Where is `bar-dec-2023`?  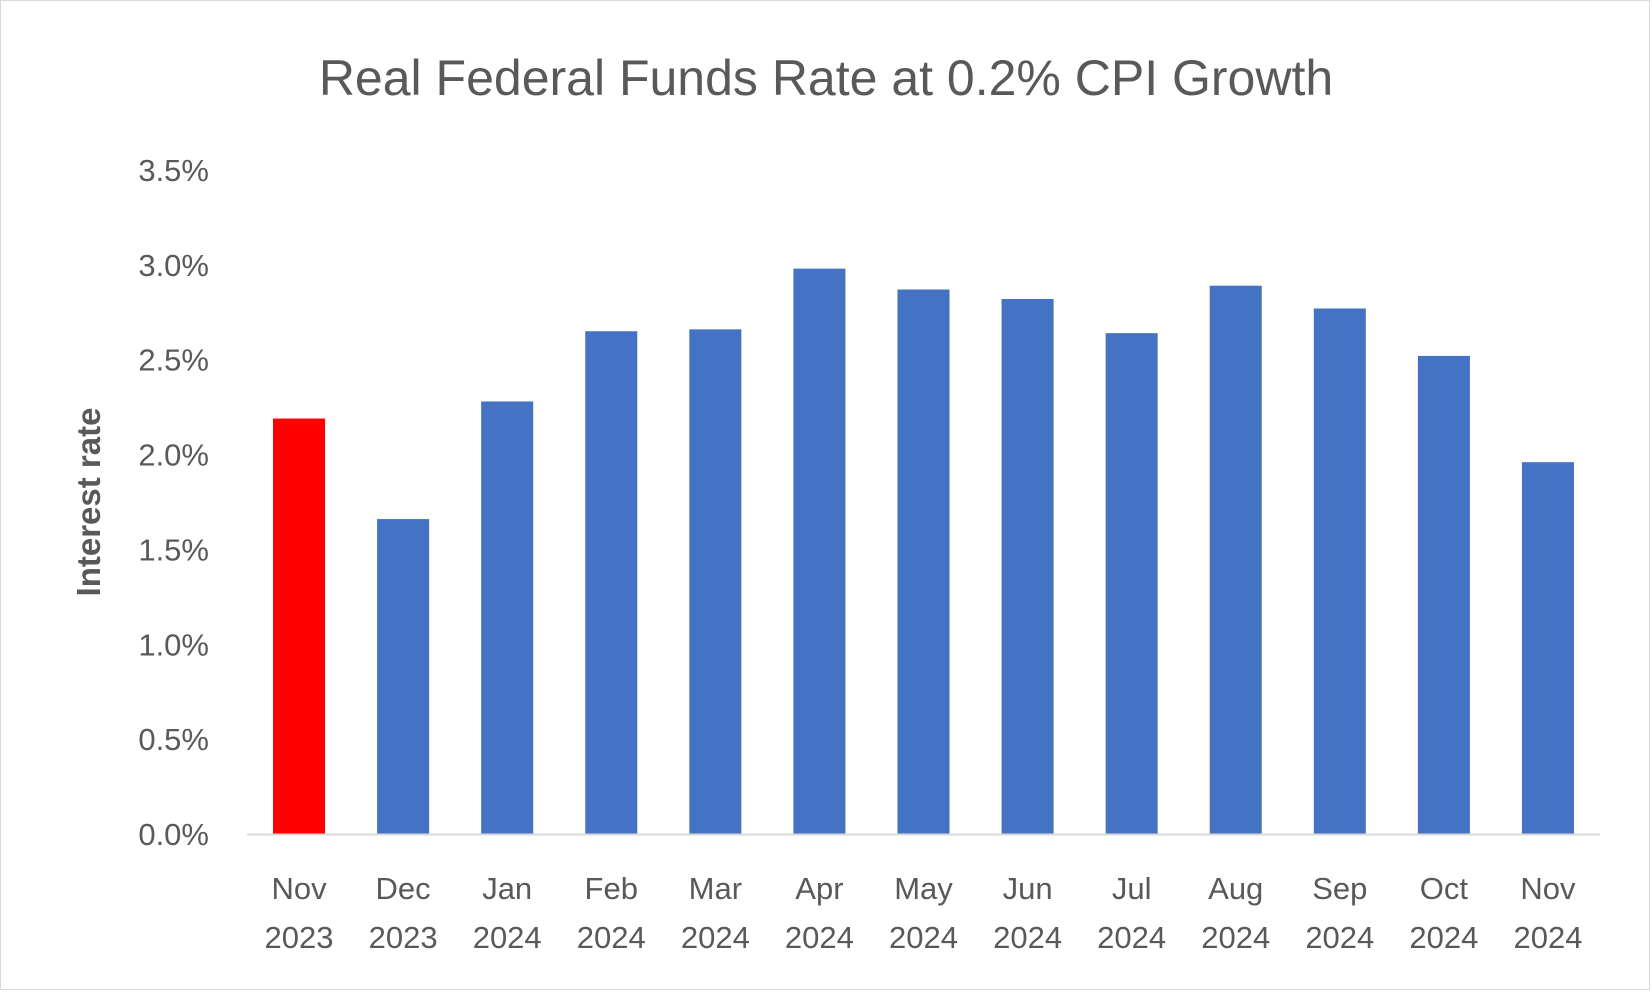 bar-dec-2023 is located at coordinates (403, 676).